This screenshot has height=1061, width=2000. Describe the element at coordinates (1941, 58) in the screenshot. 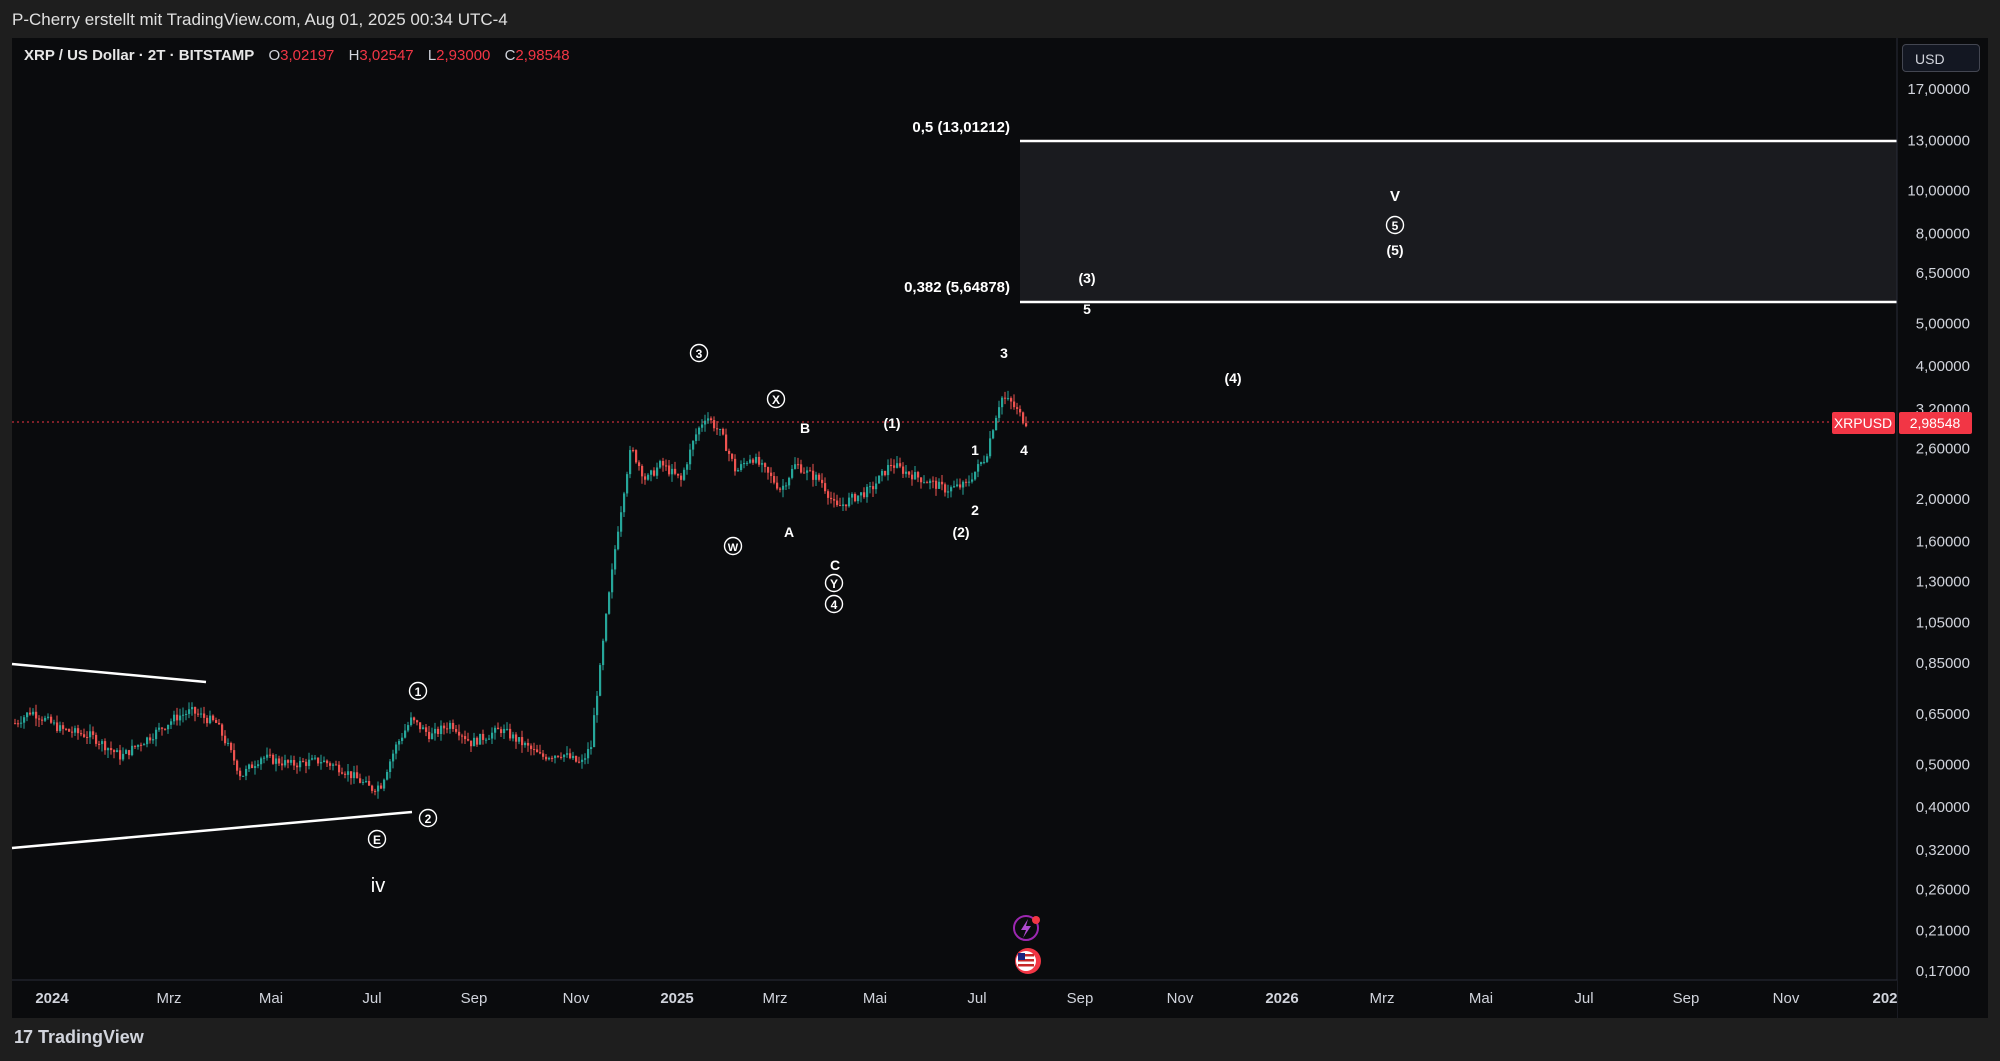

I see `currency-selector-button: USD` at that location.